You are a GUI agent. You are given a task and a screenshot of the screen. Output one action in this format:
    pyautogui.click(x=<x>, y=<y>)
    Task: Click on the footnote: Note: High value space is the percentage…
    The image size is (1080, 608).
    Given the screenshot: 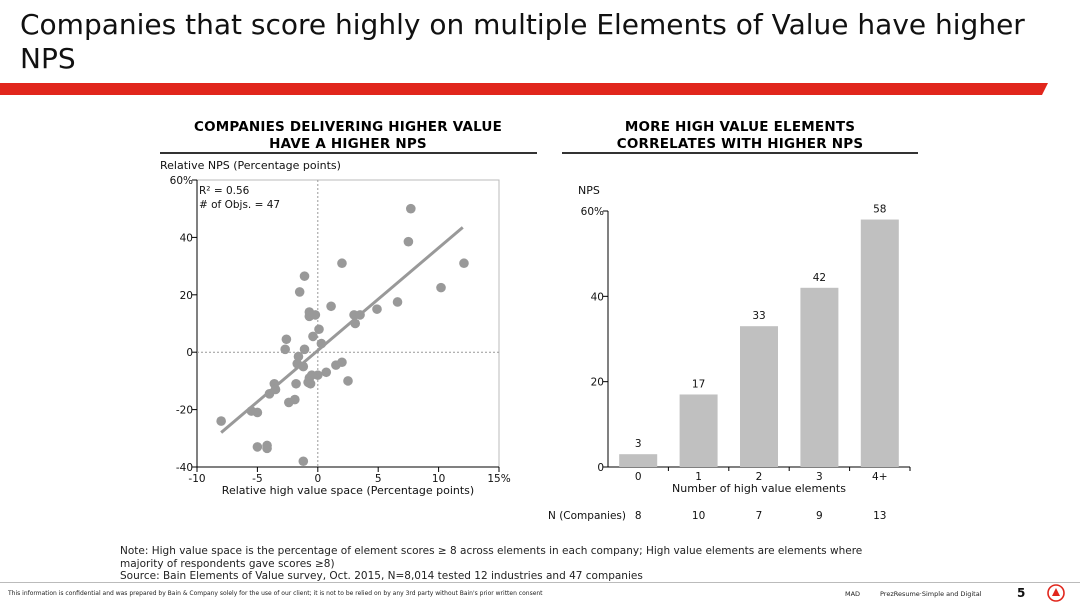 What is the action you would take?
    pyautogui.click(x=505, y=564)
    